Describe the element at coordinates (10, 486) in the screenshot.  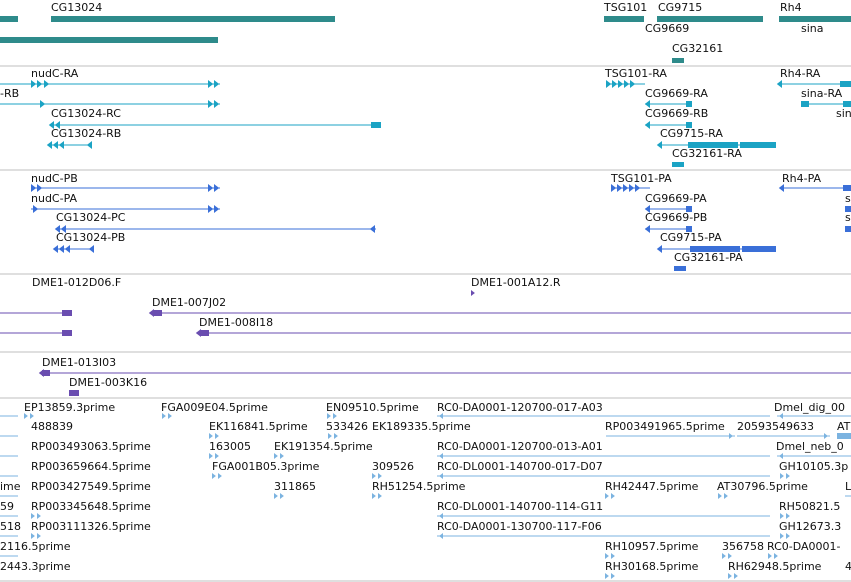
I see `est-label: ime` at that location.